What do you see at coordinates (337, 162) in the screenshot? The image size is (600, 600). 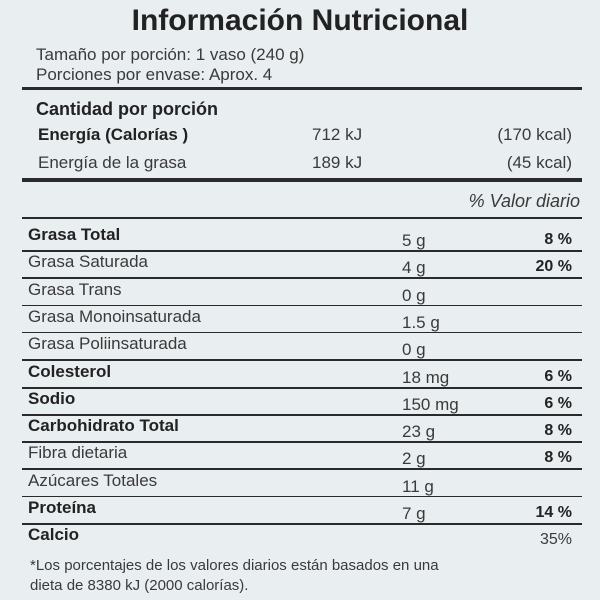 I see `energy-kj: 189 kJ` at bounding box center [337, 162].